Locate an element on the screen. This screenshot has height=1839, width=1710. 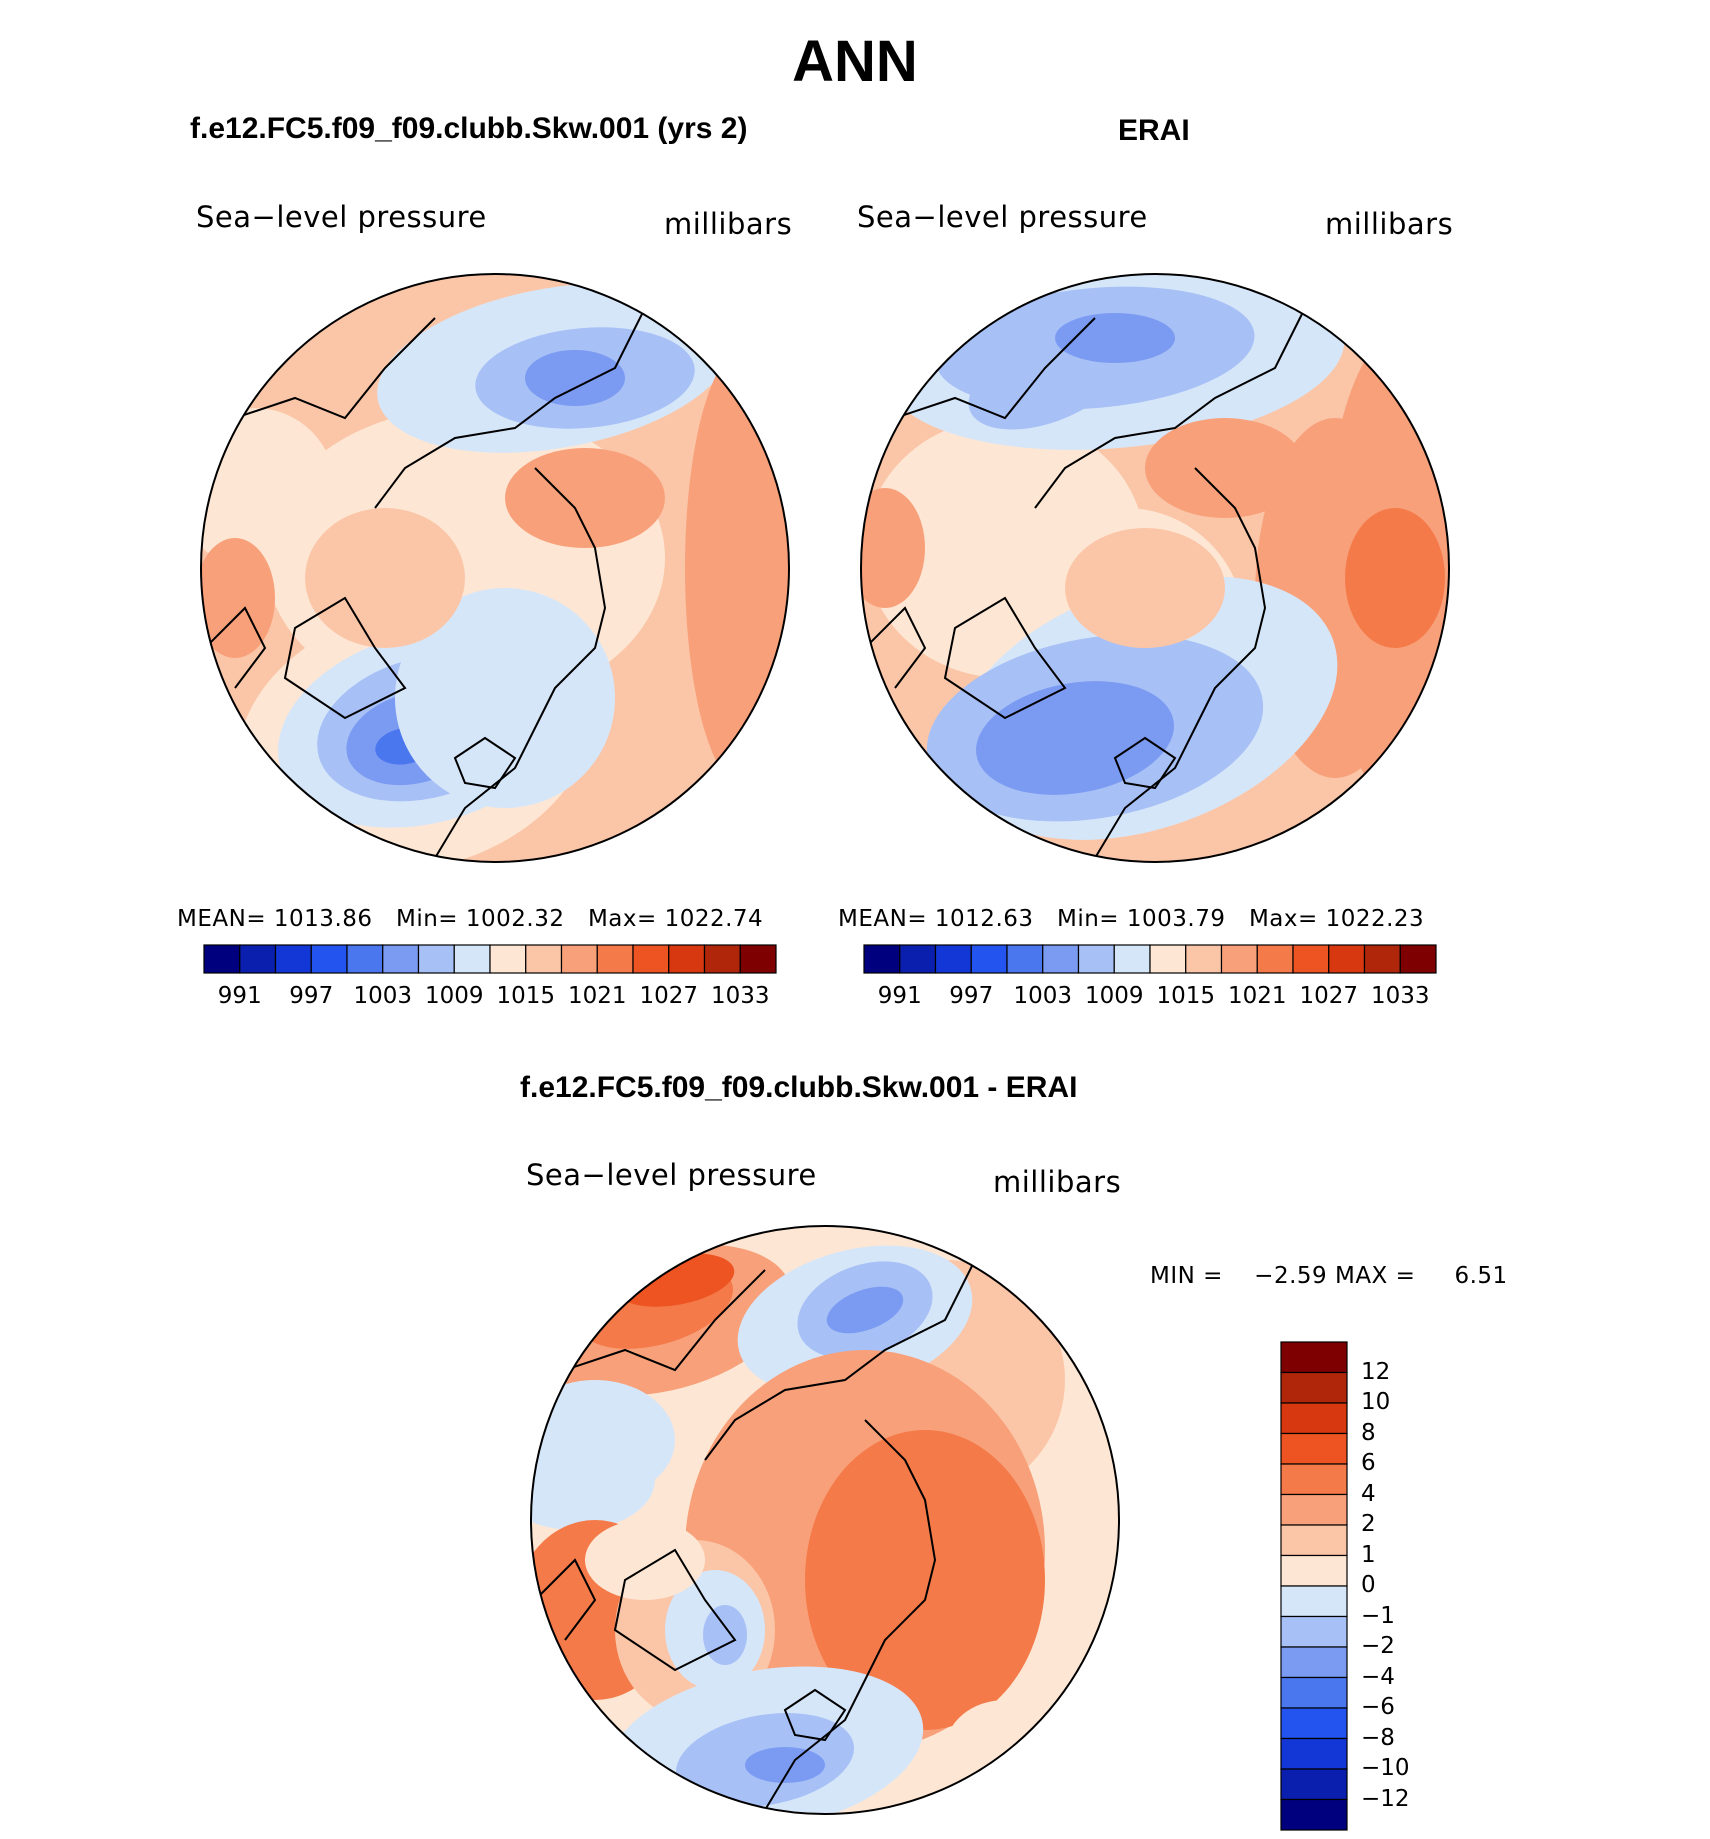
panel-3-left-label: Sea−level pressure is located at coordinates (671, 1175).